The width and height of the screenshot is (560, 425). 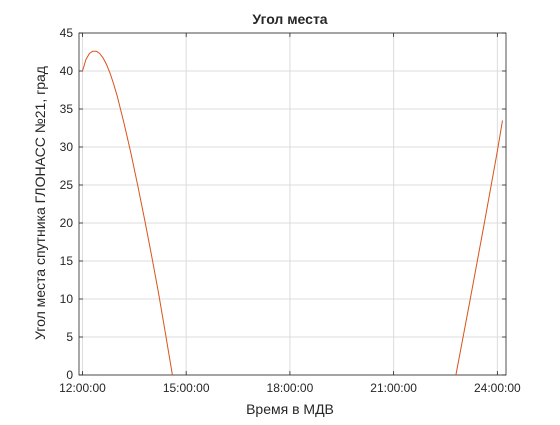 What do you see at coordinates (67, 33) in the screenshot?
I see `y-tick-label: 45` at bounding box center [67, 33].